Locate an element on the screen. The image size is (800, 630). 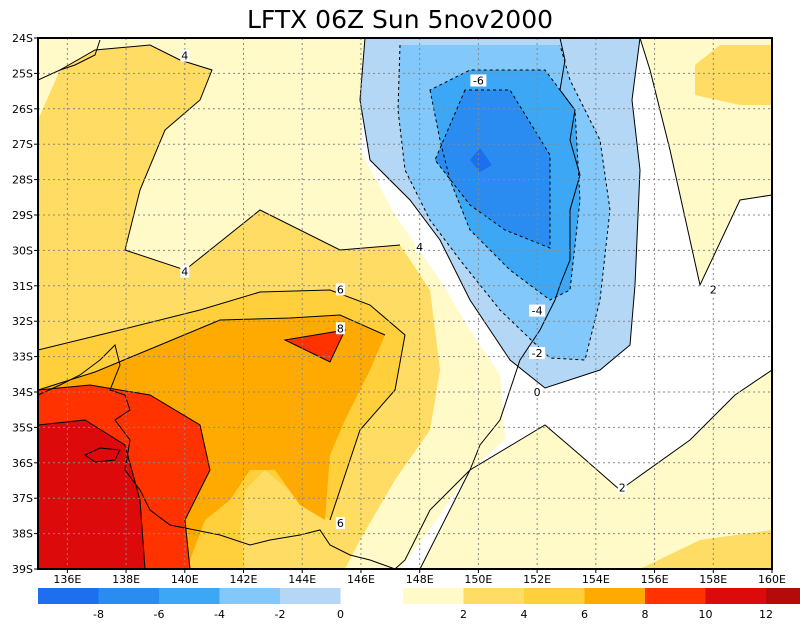
colorbar-label: 8 is located at coordinates (645, 614).